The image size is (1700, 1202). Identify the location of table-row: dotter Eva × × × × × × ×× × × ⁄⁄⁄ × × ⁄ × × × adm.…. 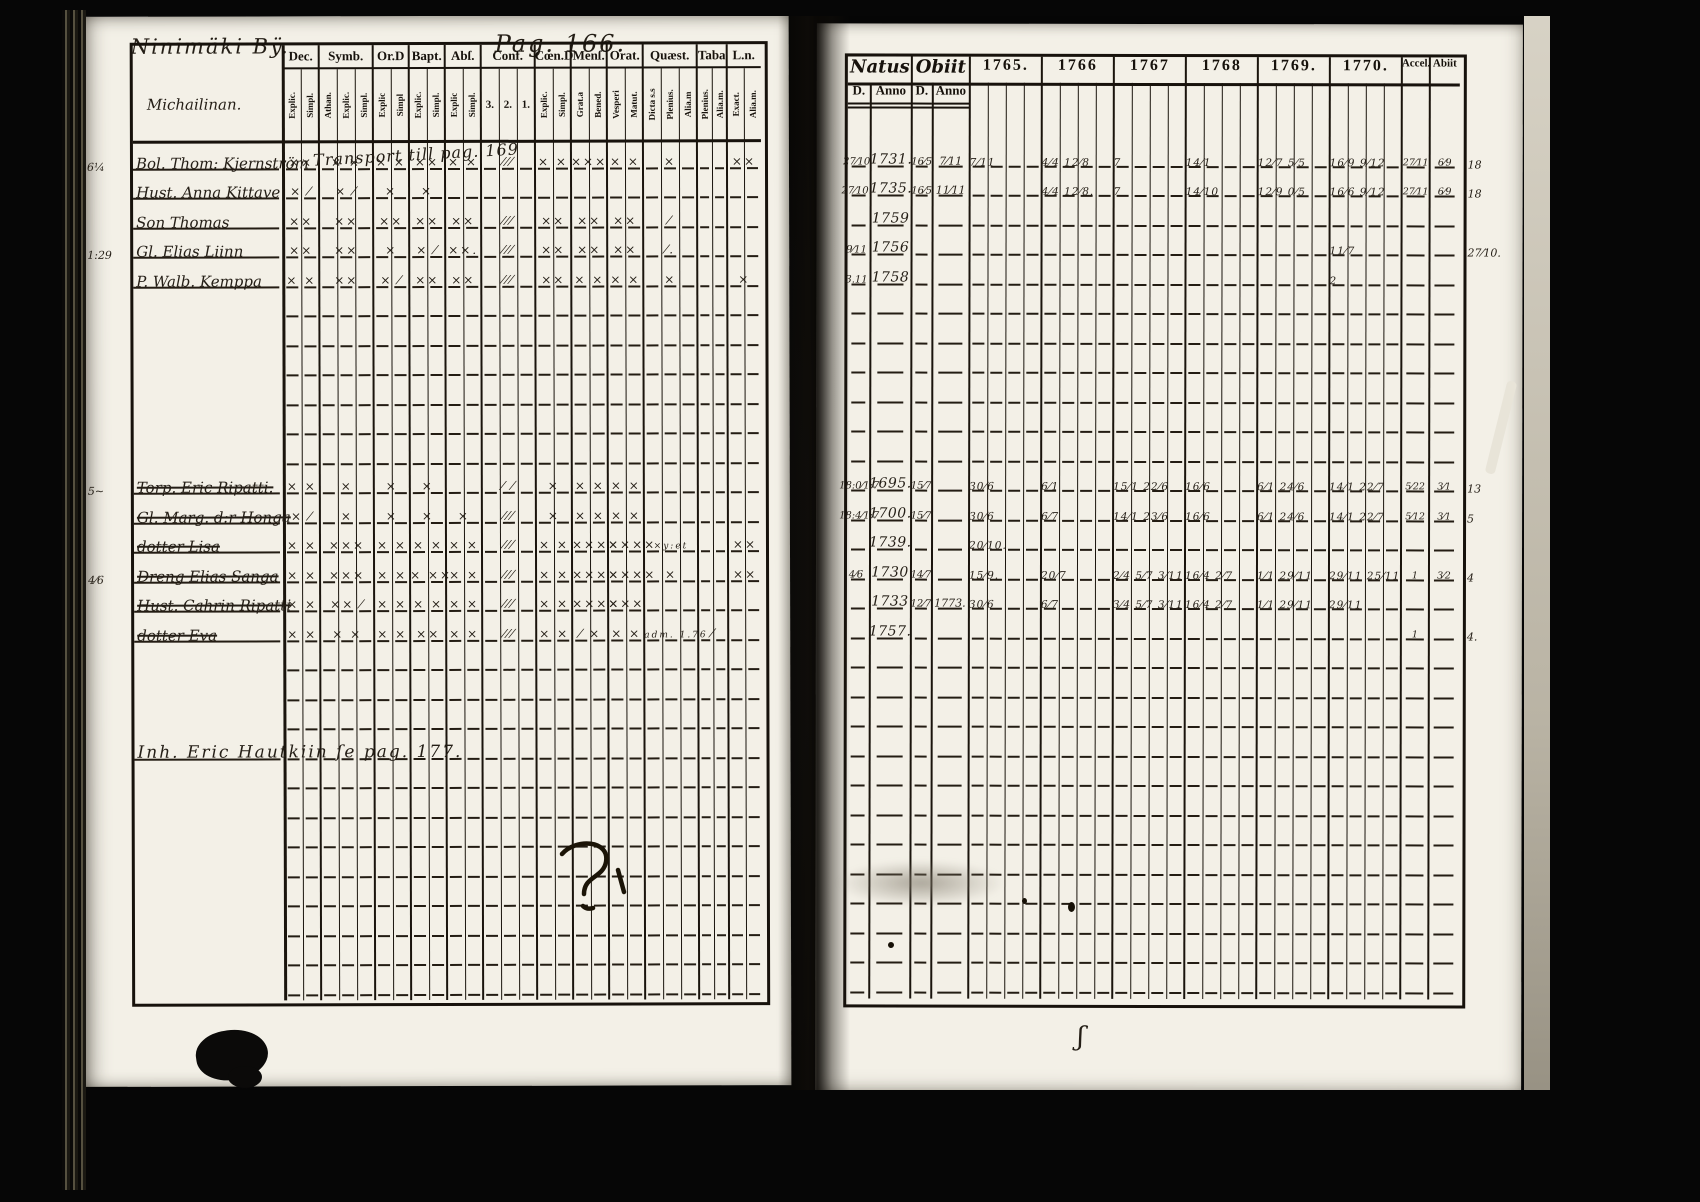
(450, 631).